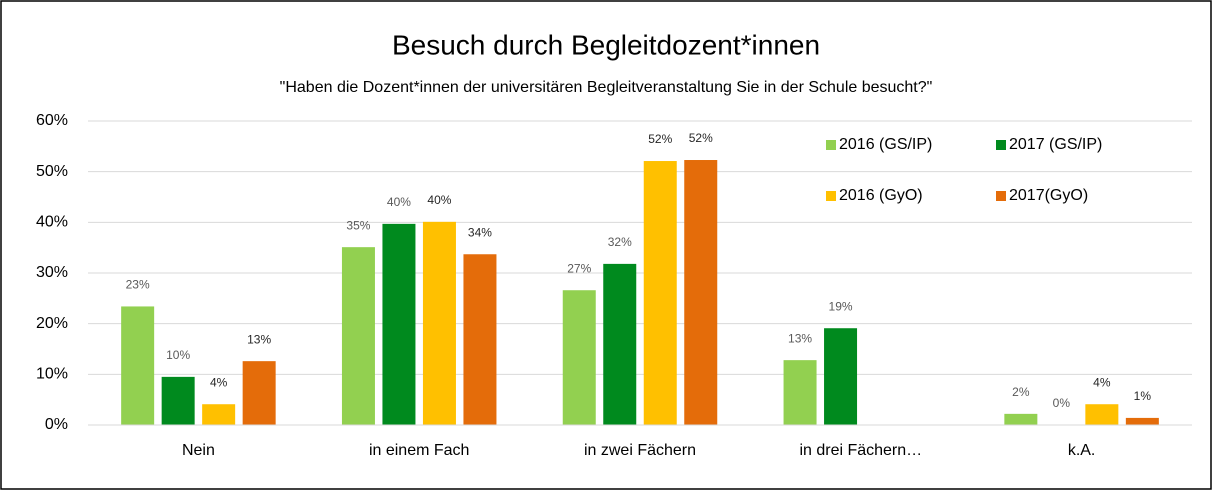 The width and height of the screenshot is (1213, 491). Describe the element at coordinates (52, 323) in the screenshot. I see `y-tick-label: 20%` at that location.